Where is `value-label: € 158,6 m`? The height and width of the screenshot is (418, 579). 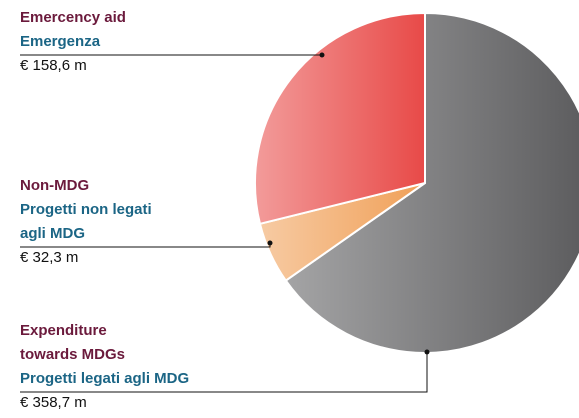 value-label: € 158,6 m is located at coordinates (53, 65).